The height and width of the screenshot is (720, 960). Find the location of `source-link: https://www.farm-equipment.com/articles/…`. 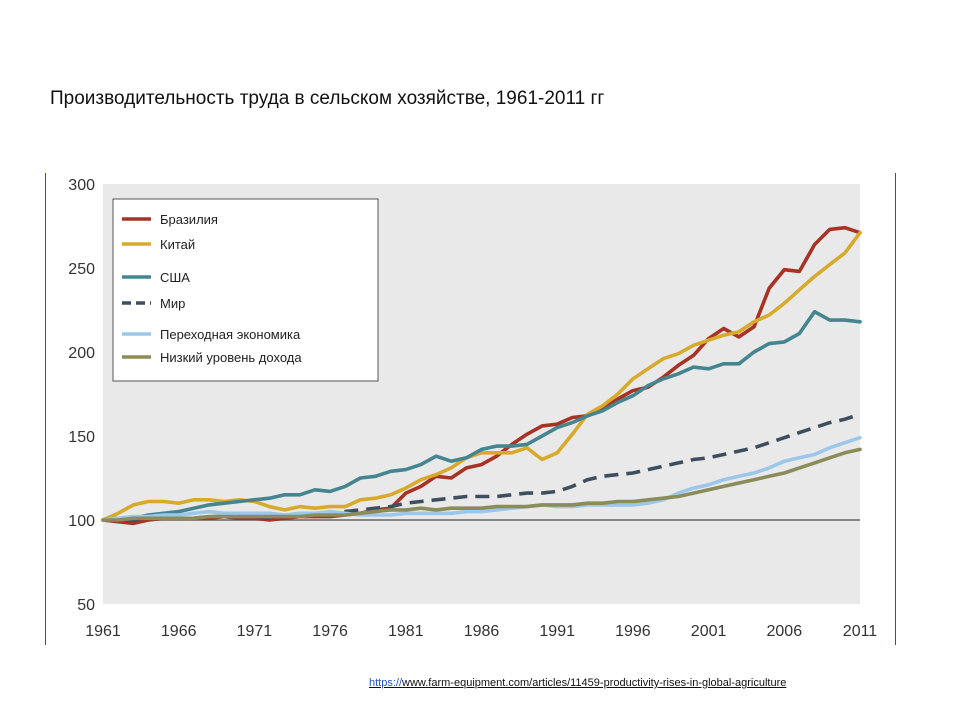

source-link: https://www.farm-equipment.com/articles/… is located at coordinates (577, 683).